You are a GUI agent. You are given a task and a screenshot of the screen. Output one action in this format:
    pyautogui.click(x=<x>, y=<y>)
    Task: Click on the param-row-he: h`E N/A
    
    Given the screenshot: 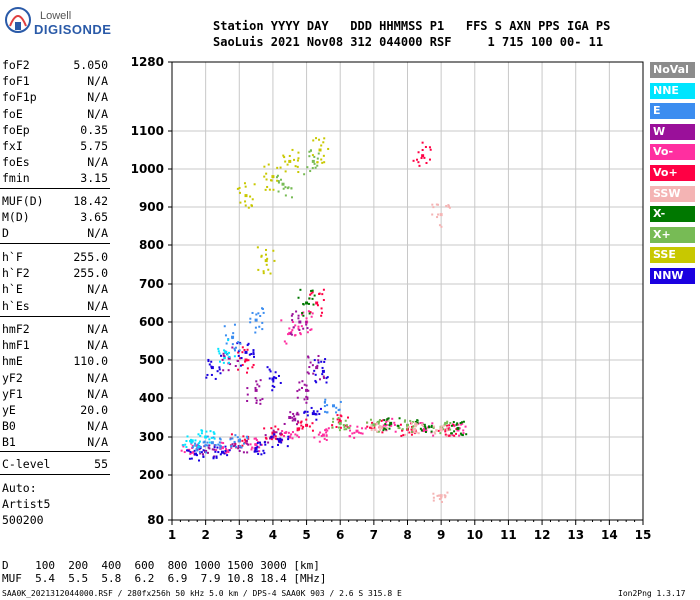 What is the action you would take?
    pyautogui.click(x=55, y=289)
    